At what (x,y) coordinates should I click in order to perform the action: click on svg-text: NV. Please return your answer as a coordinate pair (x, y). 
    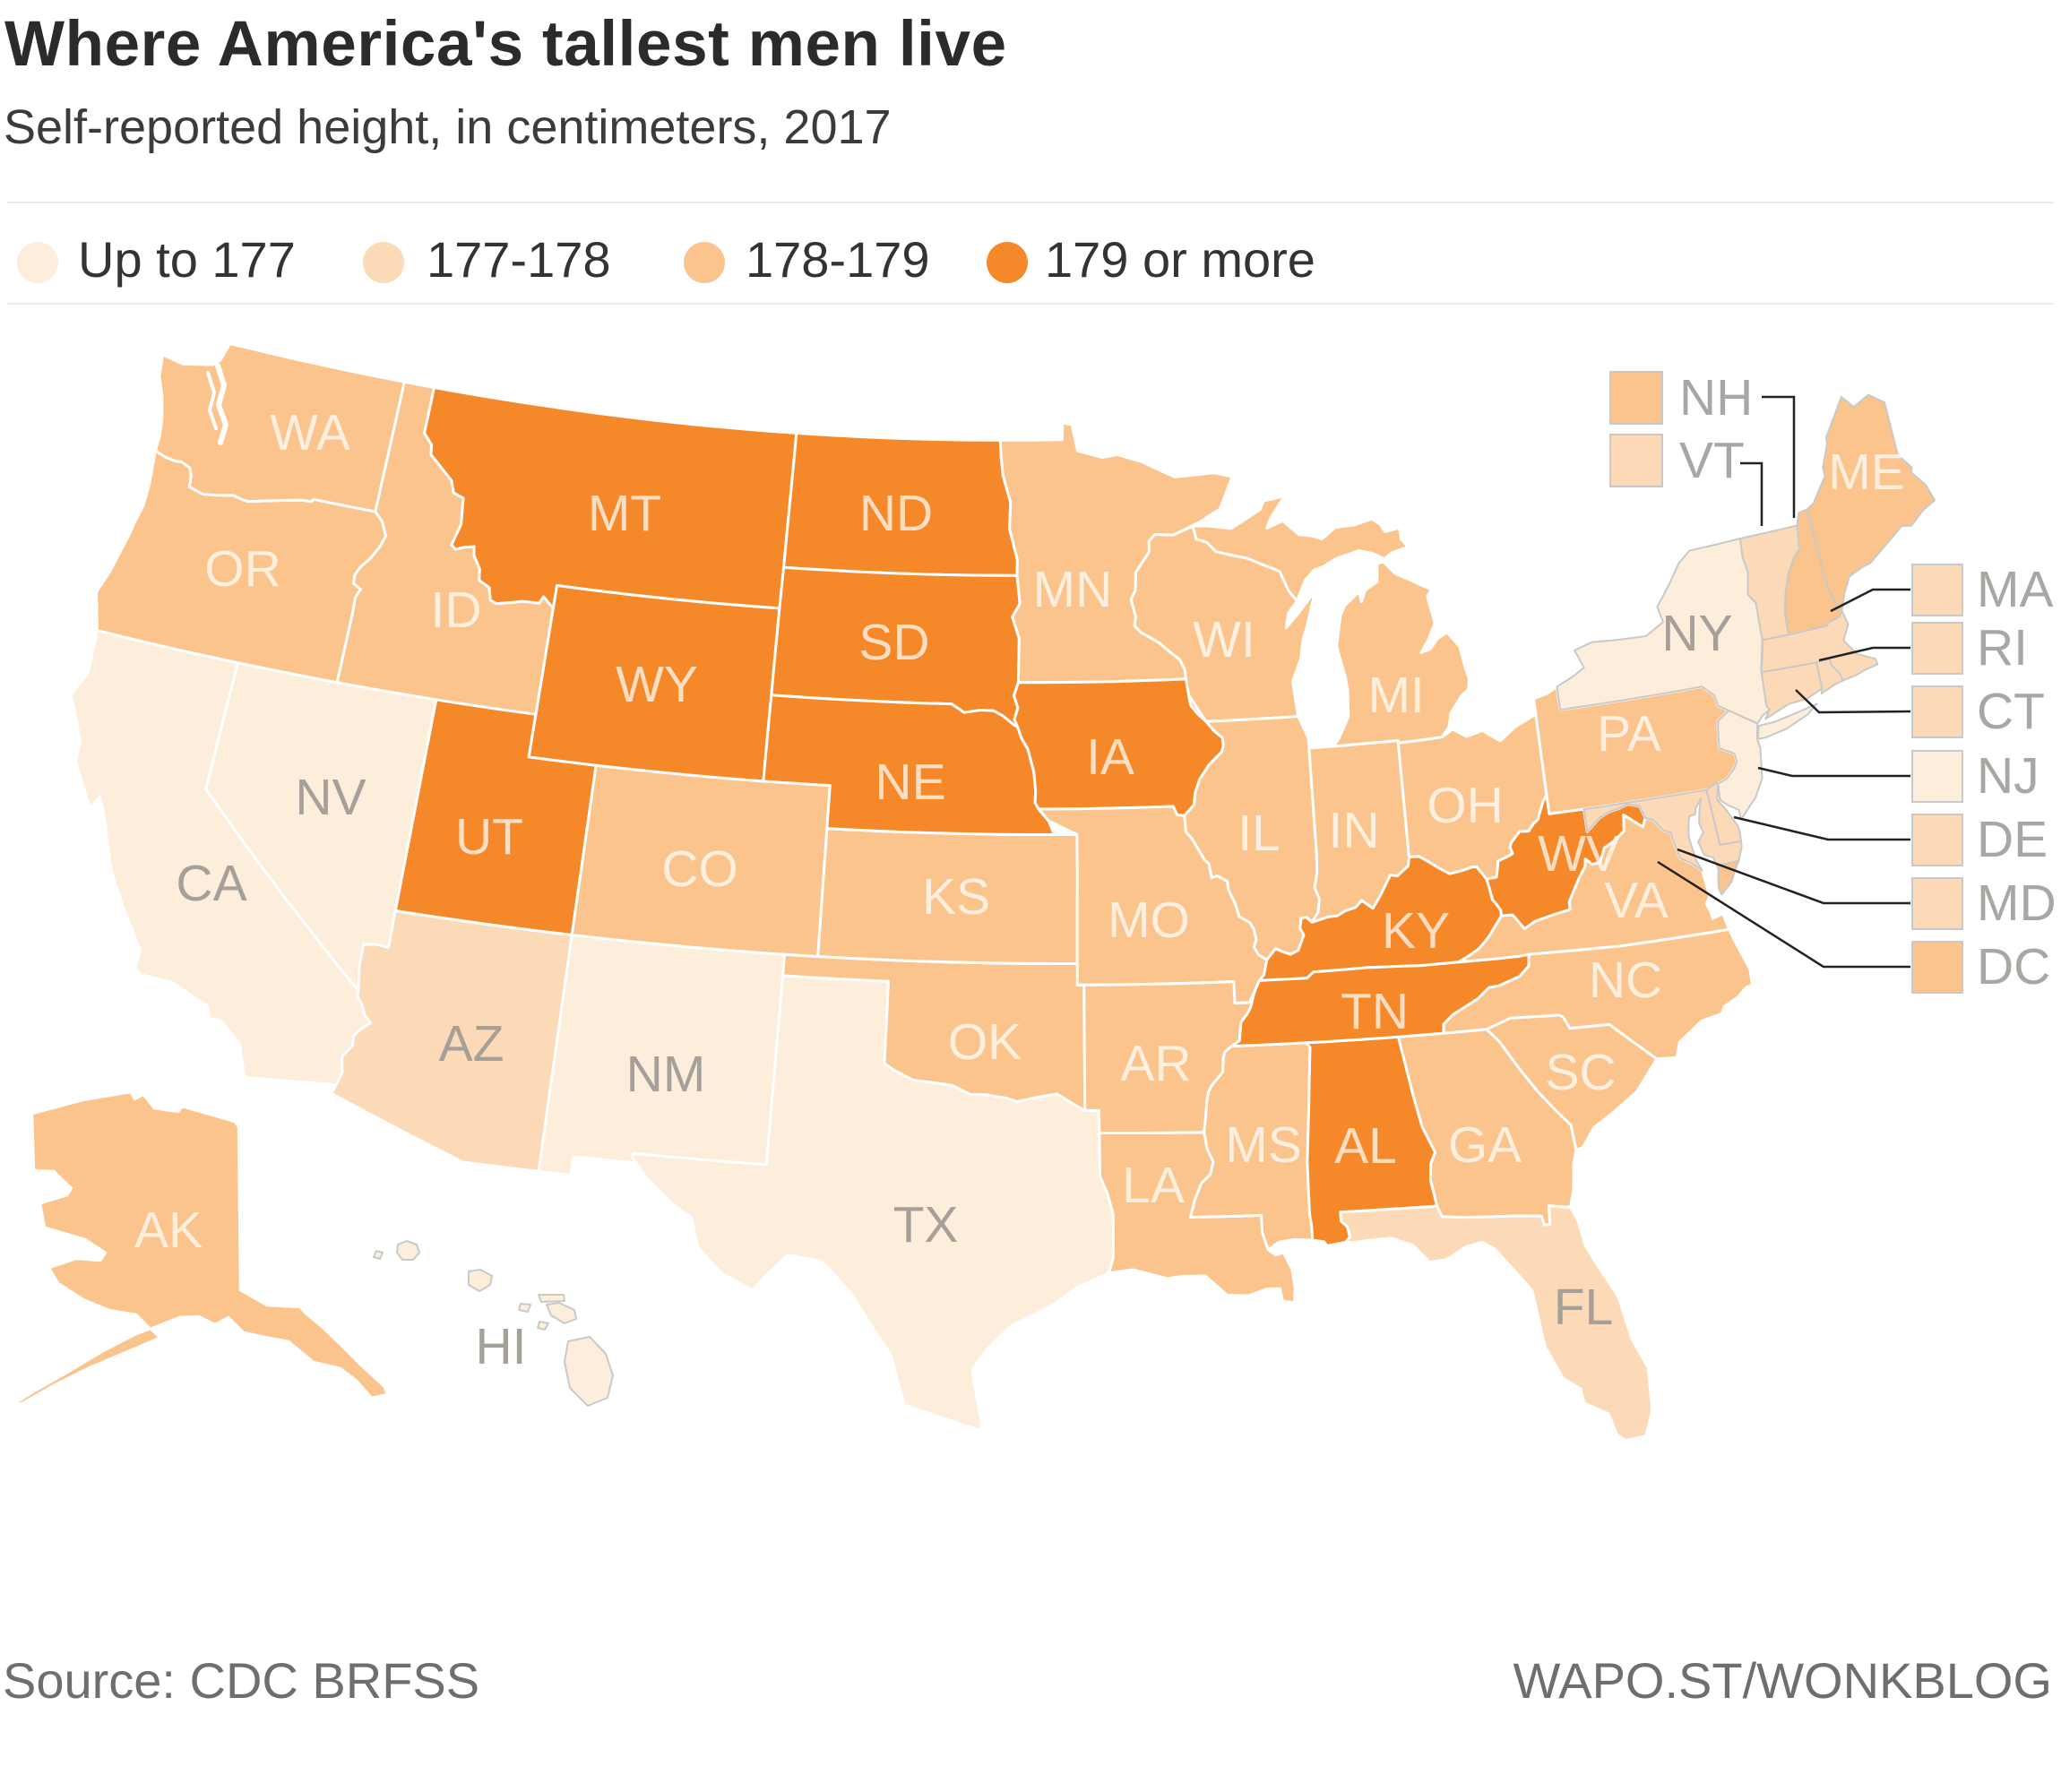
    Looking at the image, I should click on (330, 798).